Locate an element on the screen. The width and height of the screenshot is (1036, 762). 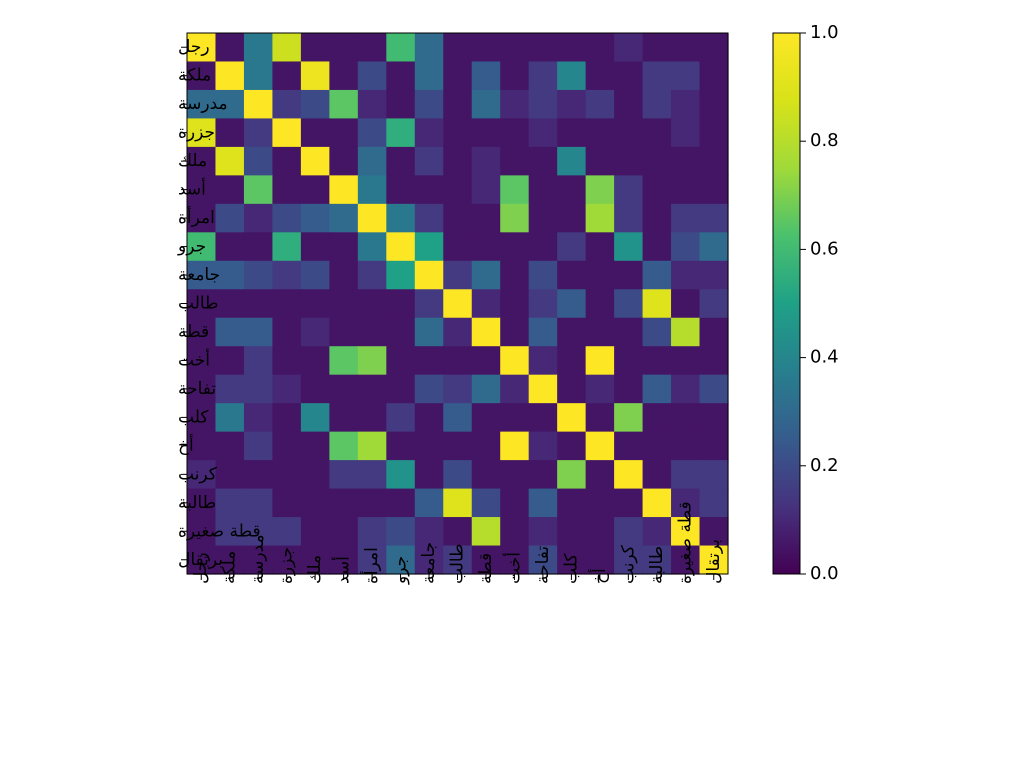
colorbar-tick-label: 0.6 is located at coordinates (824, 248).